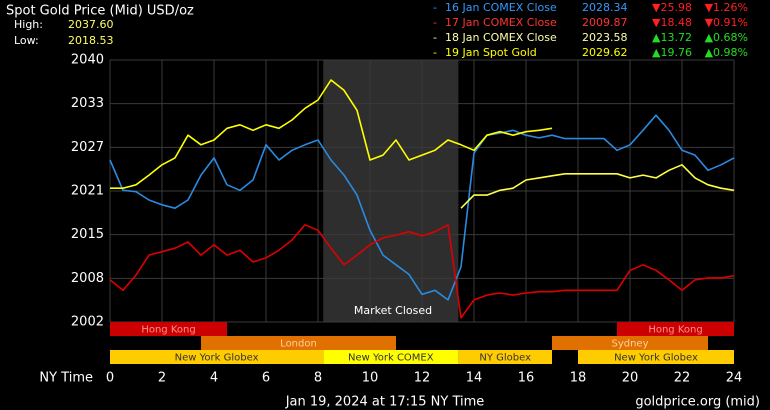 The height and width of the screenshot is (410, 770). Describe the element at coordinates (672, 52) in the screenshot. I see `legend-change: ▲19.76` at that location.